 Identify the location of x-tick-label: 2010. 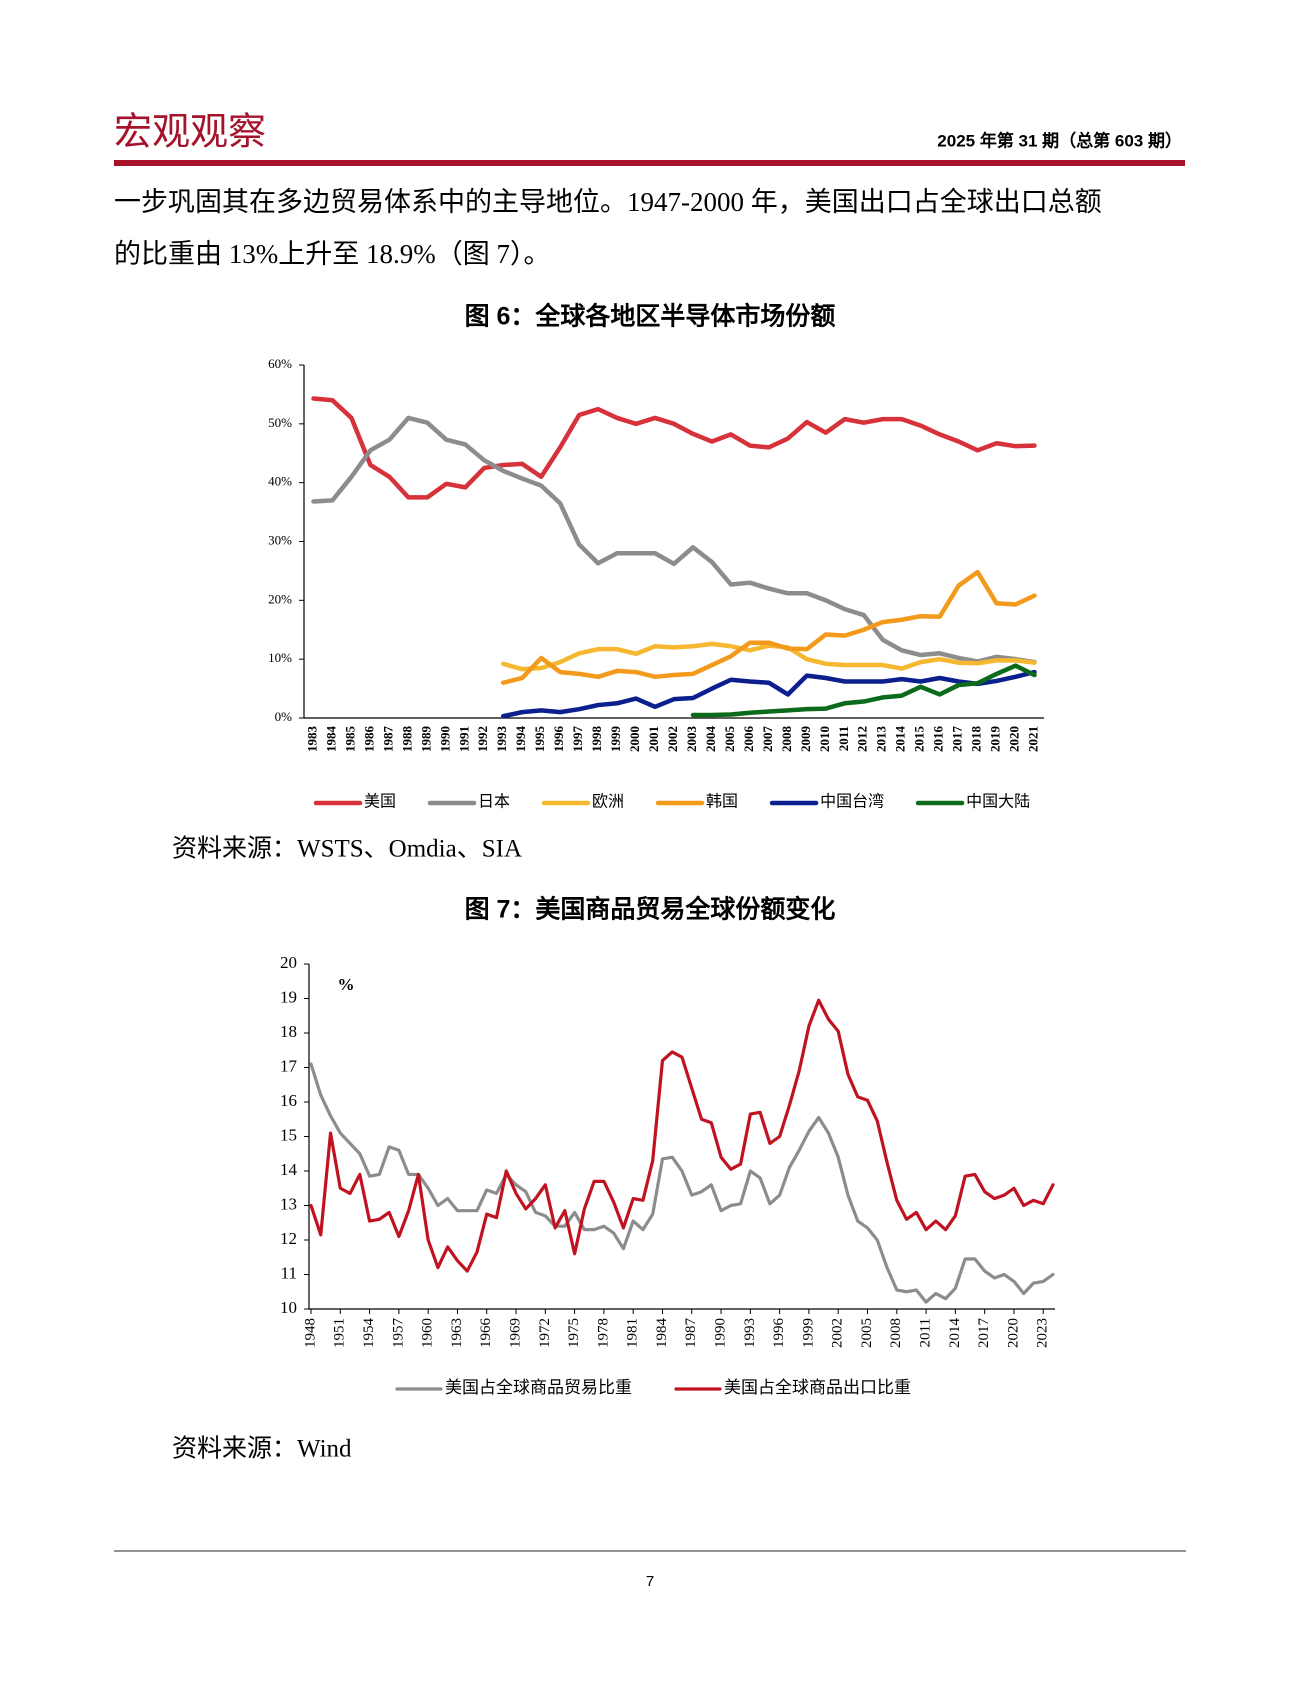
(824, 739).